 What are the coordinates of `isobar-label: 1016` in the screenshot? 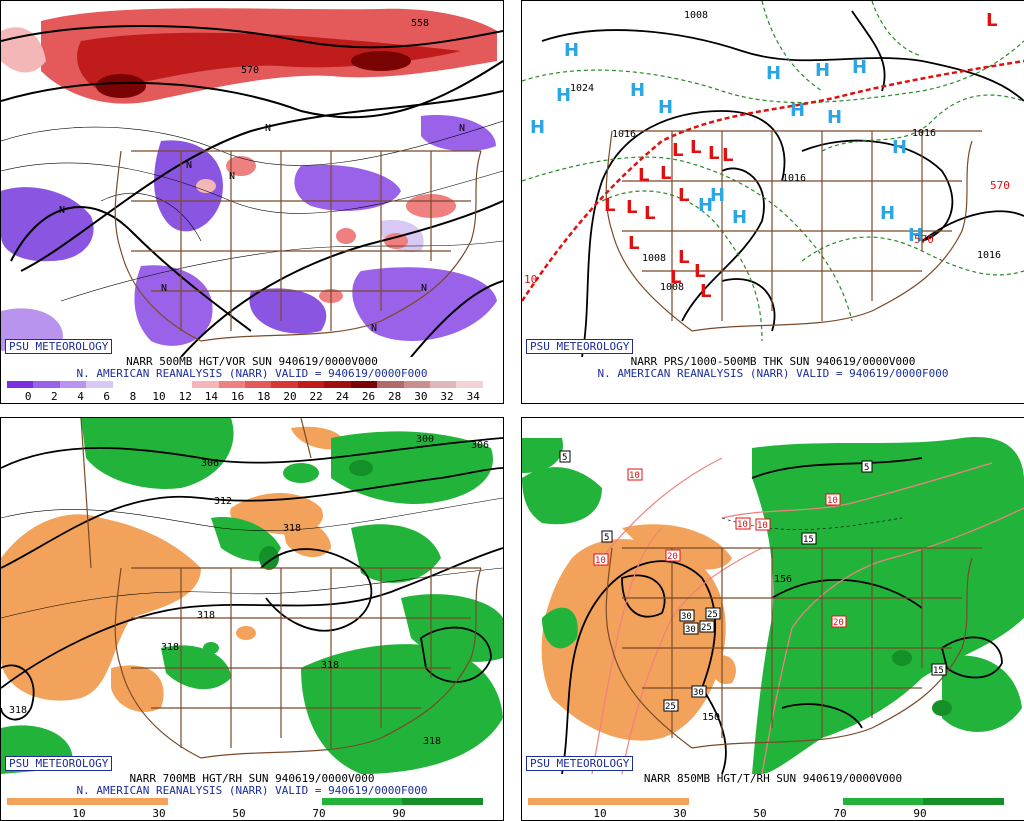 It's located at (989, 255).